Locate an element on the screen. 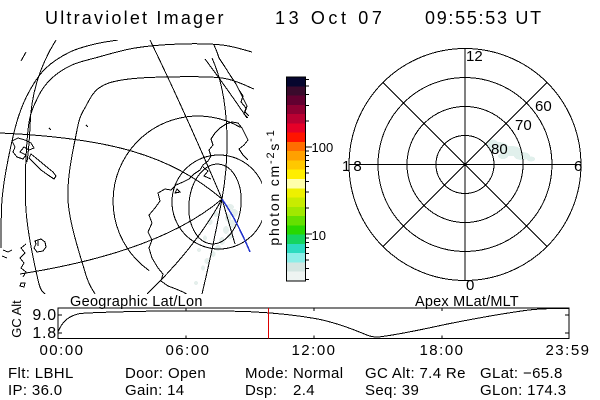 The image size is (600, 400). svg-text: Apex MLat/MLT is located at coordinates (467, 302).